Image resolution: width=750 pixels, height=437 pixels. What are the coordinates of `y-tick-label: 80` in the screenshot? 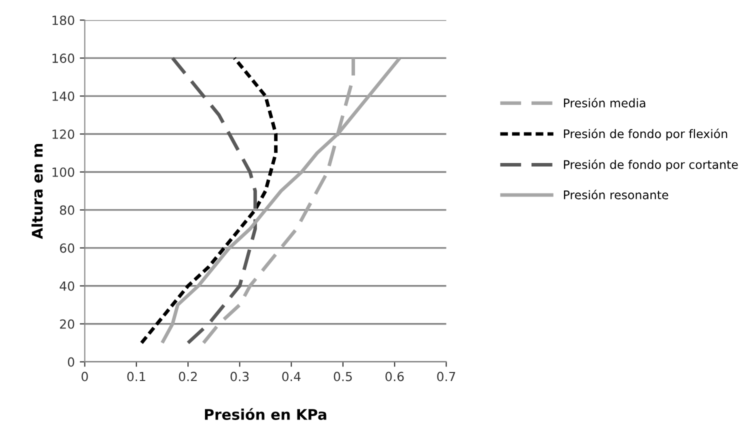 It's located at (67, 210).